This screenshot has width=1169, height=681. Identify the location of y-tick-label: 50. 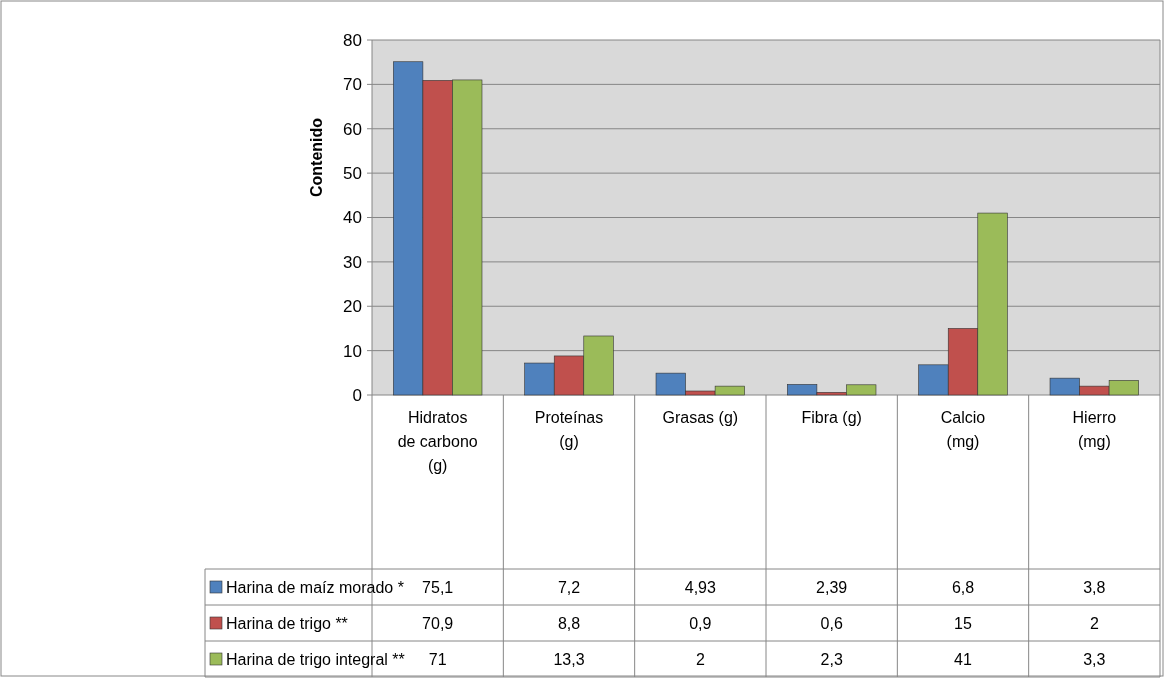
(352, 174).